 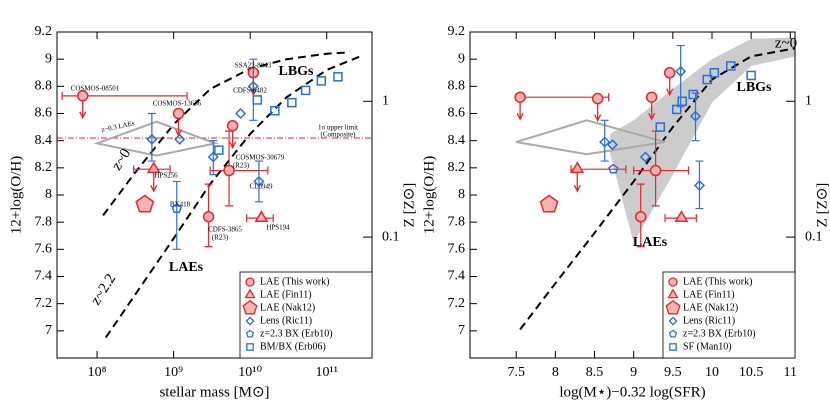 I want to click on x-tick-label: 9.5, so click(x=673, y=372).